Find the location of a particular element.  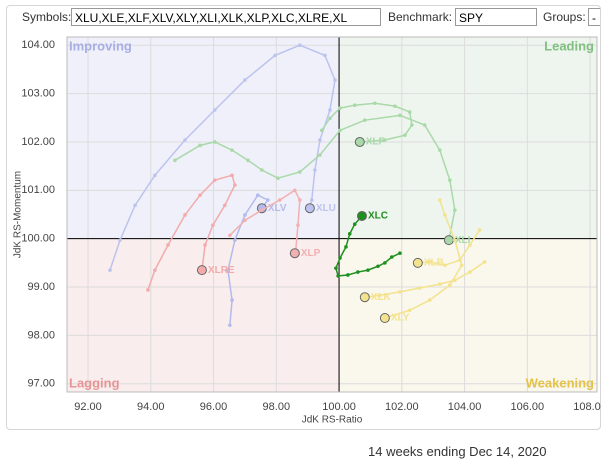

series-label: XLI is located at coordinates (463, 240).